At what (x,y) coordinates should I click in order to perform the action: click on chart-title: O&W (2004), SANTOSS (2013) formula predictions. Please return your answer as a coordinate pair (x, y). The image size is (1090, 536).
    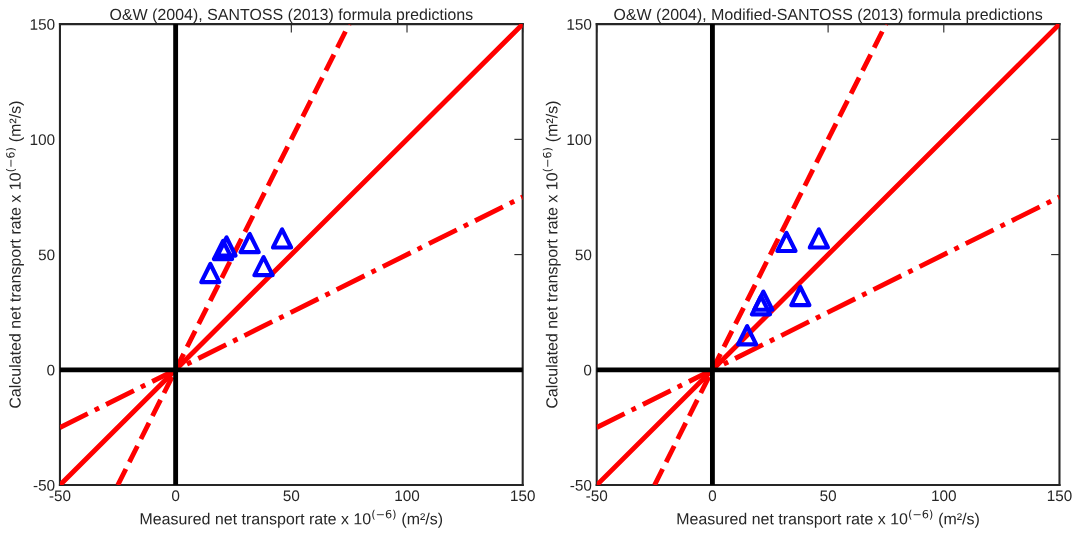
    Looking at the image, I should click on (291, 16).